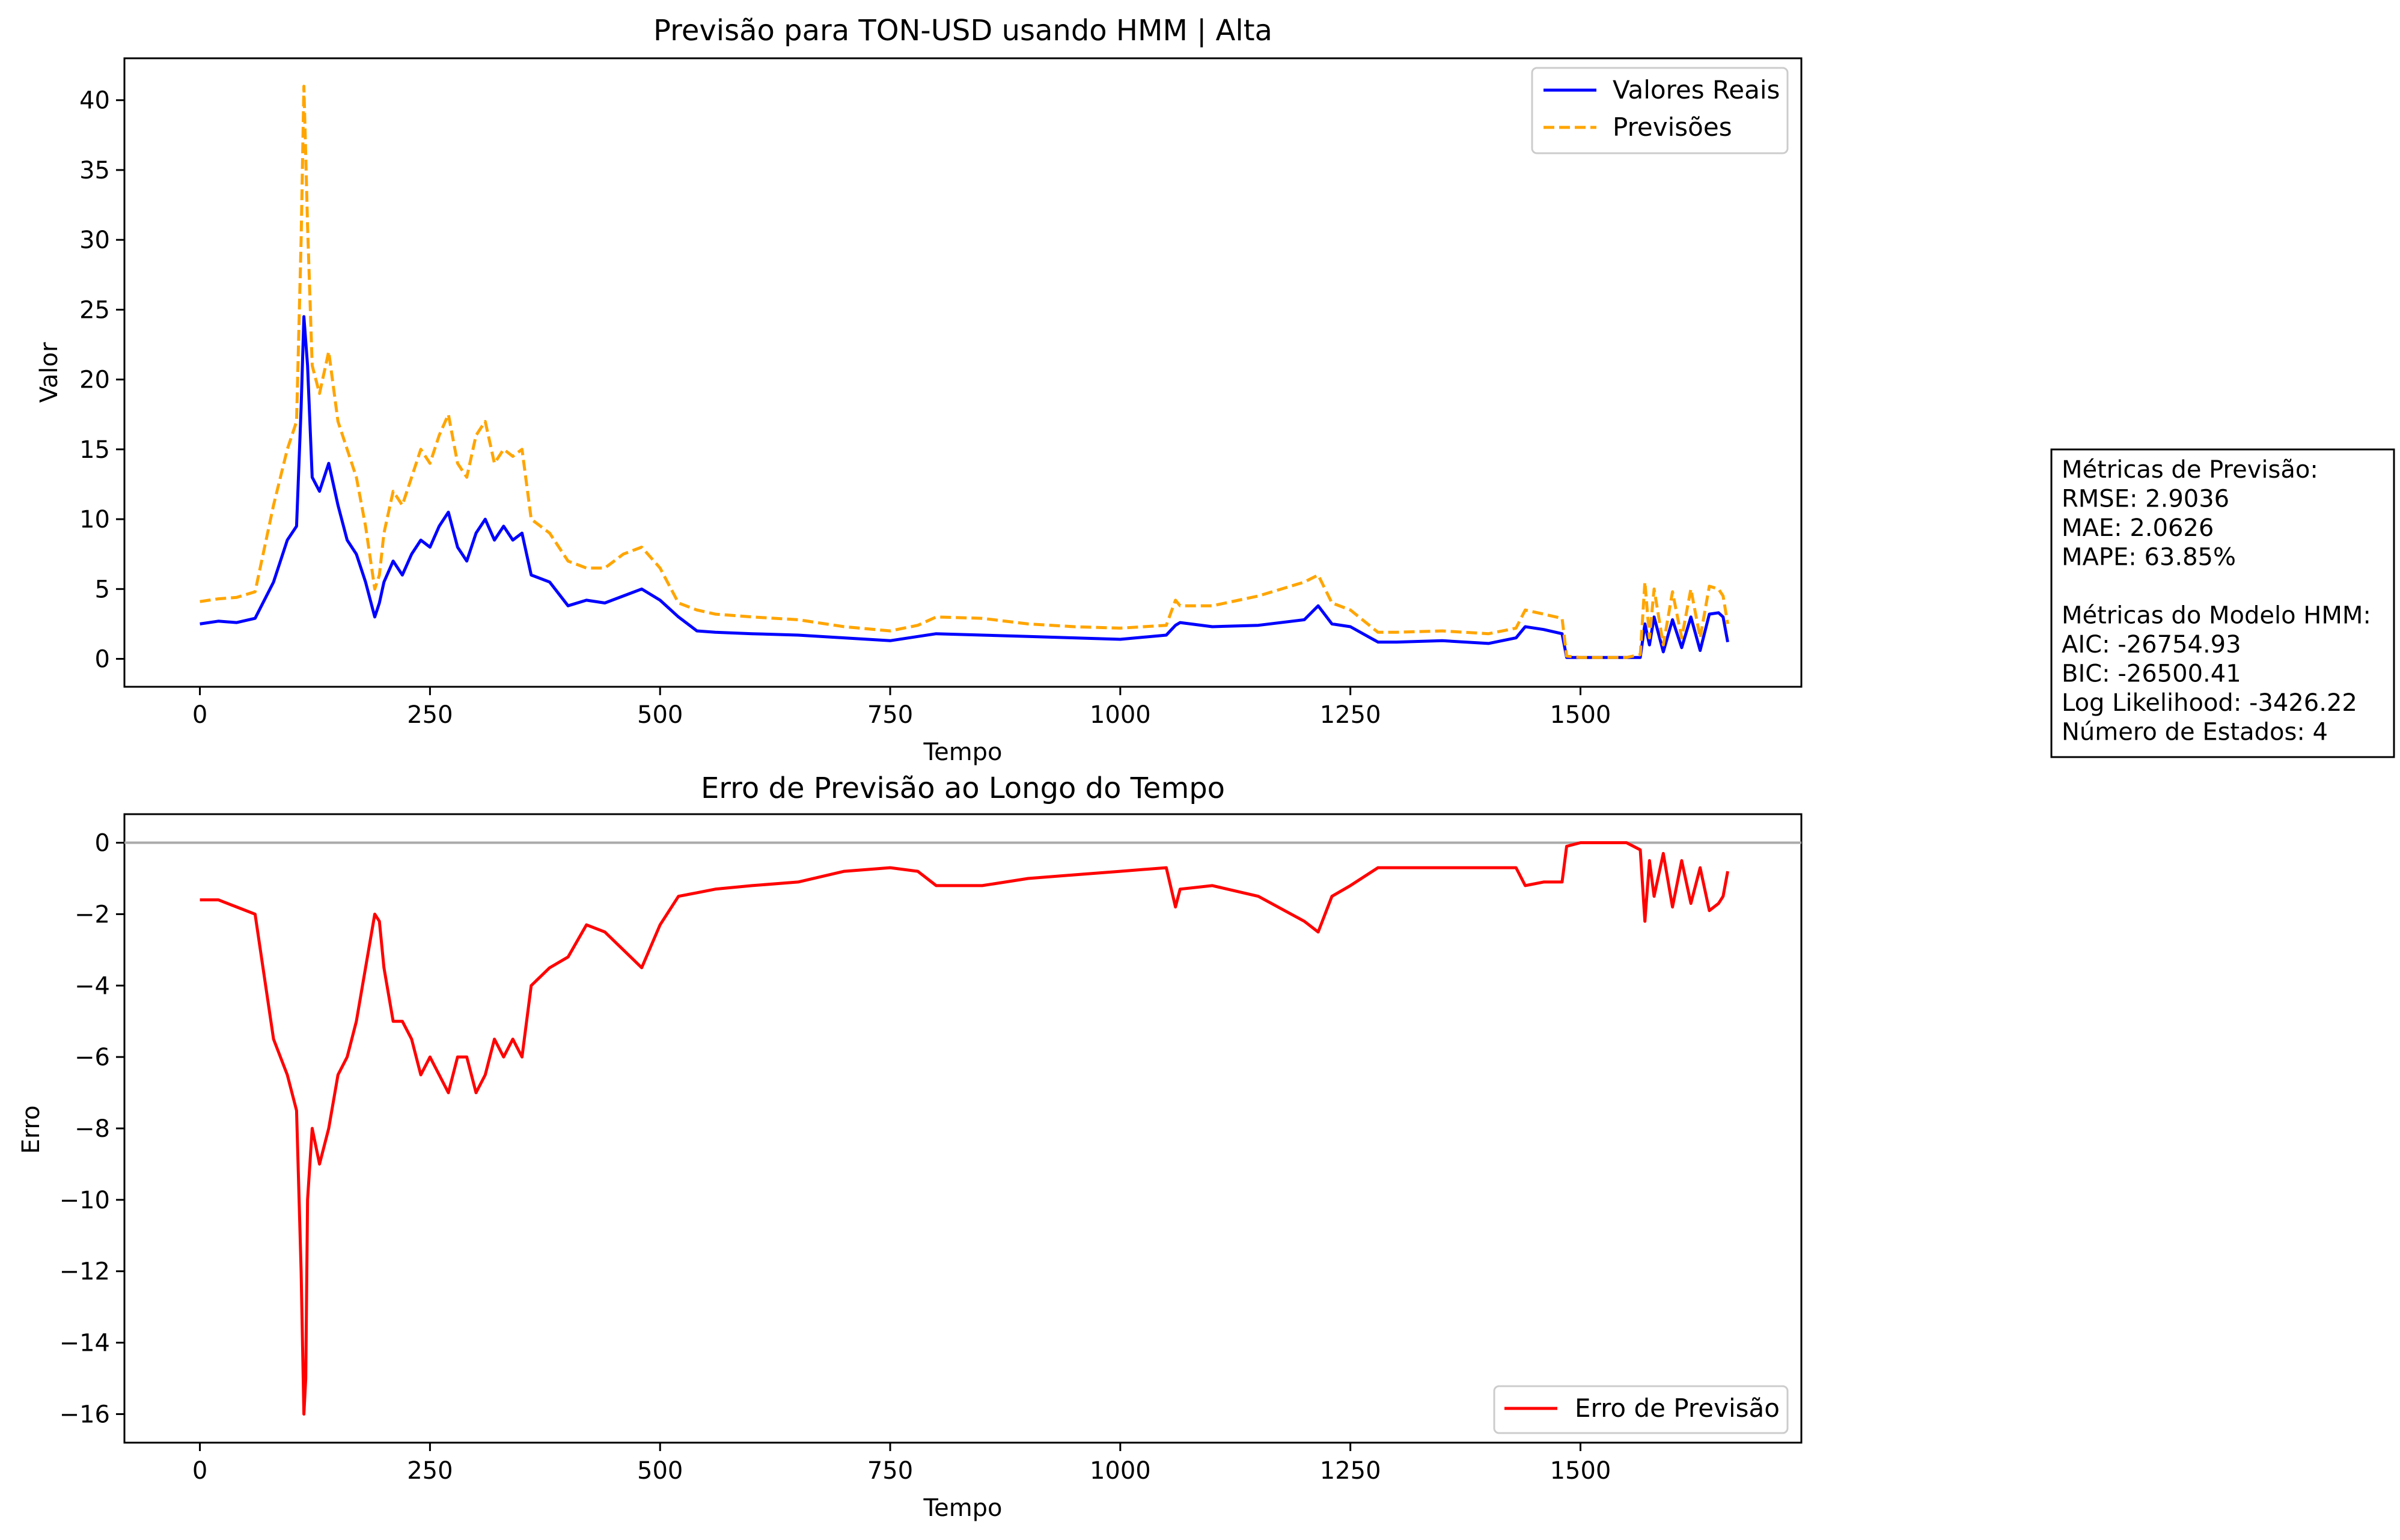 Image resolution: width=2400 pixels, height=1540 pixels. What do you see at coordinates (92, 915) in the screenshot?
I see `y-tick-label: −2` at bounding box center [92, 915].